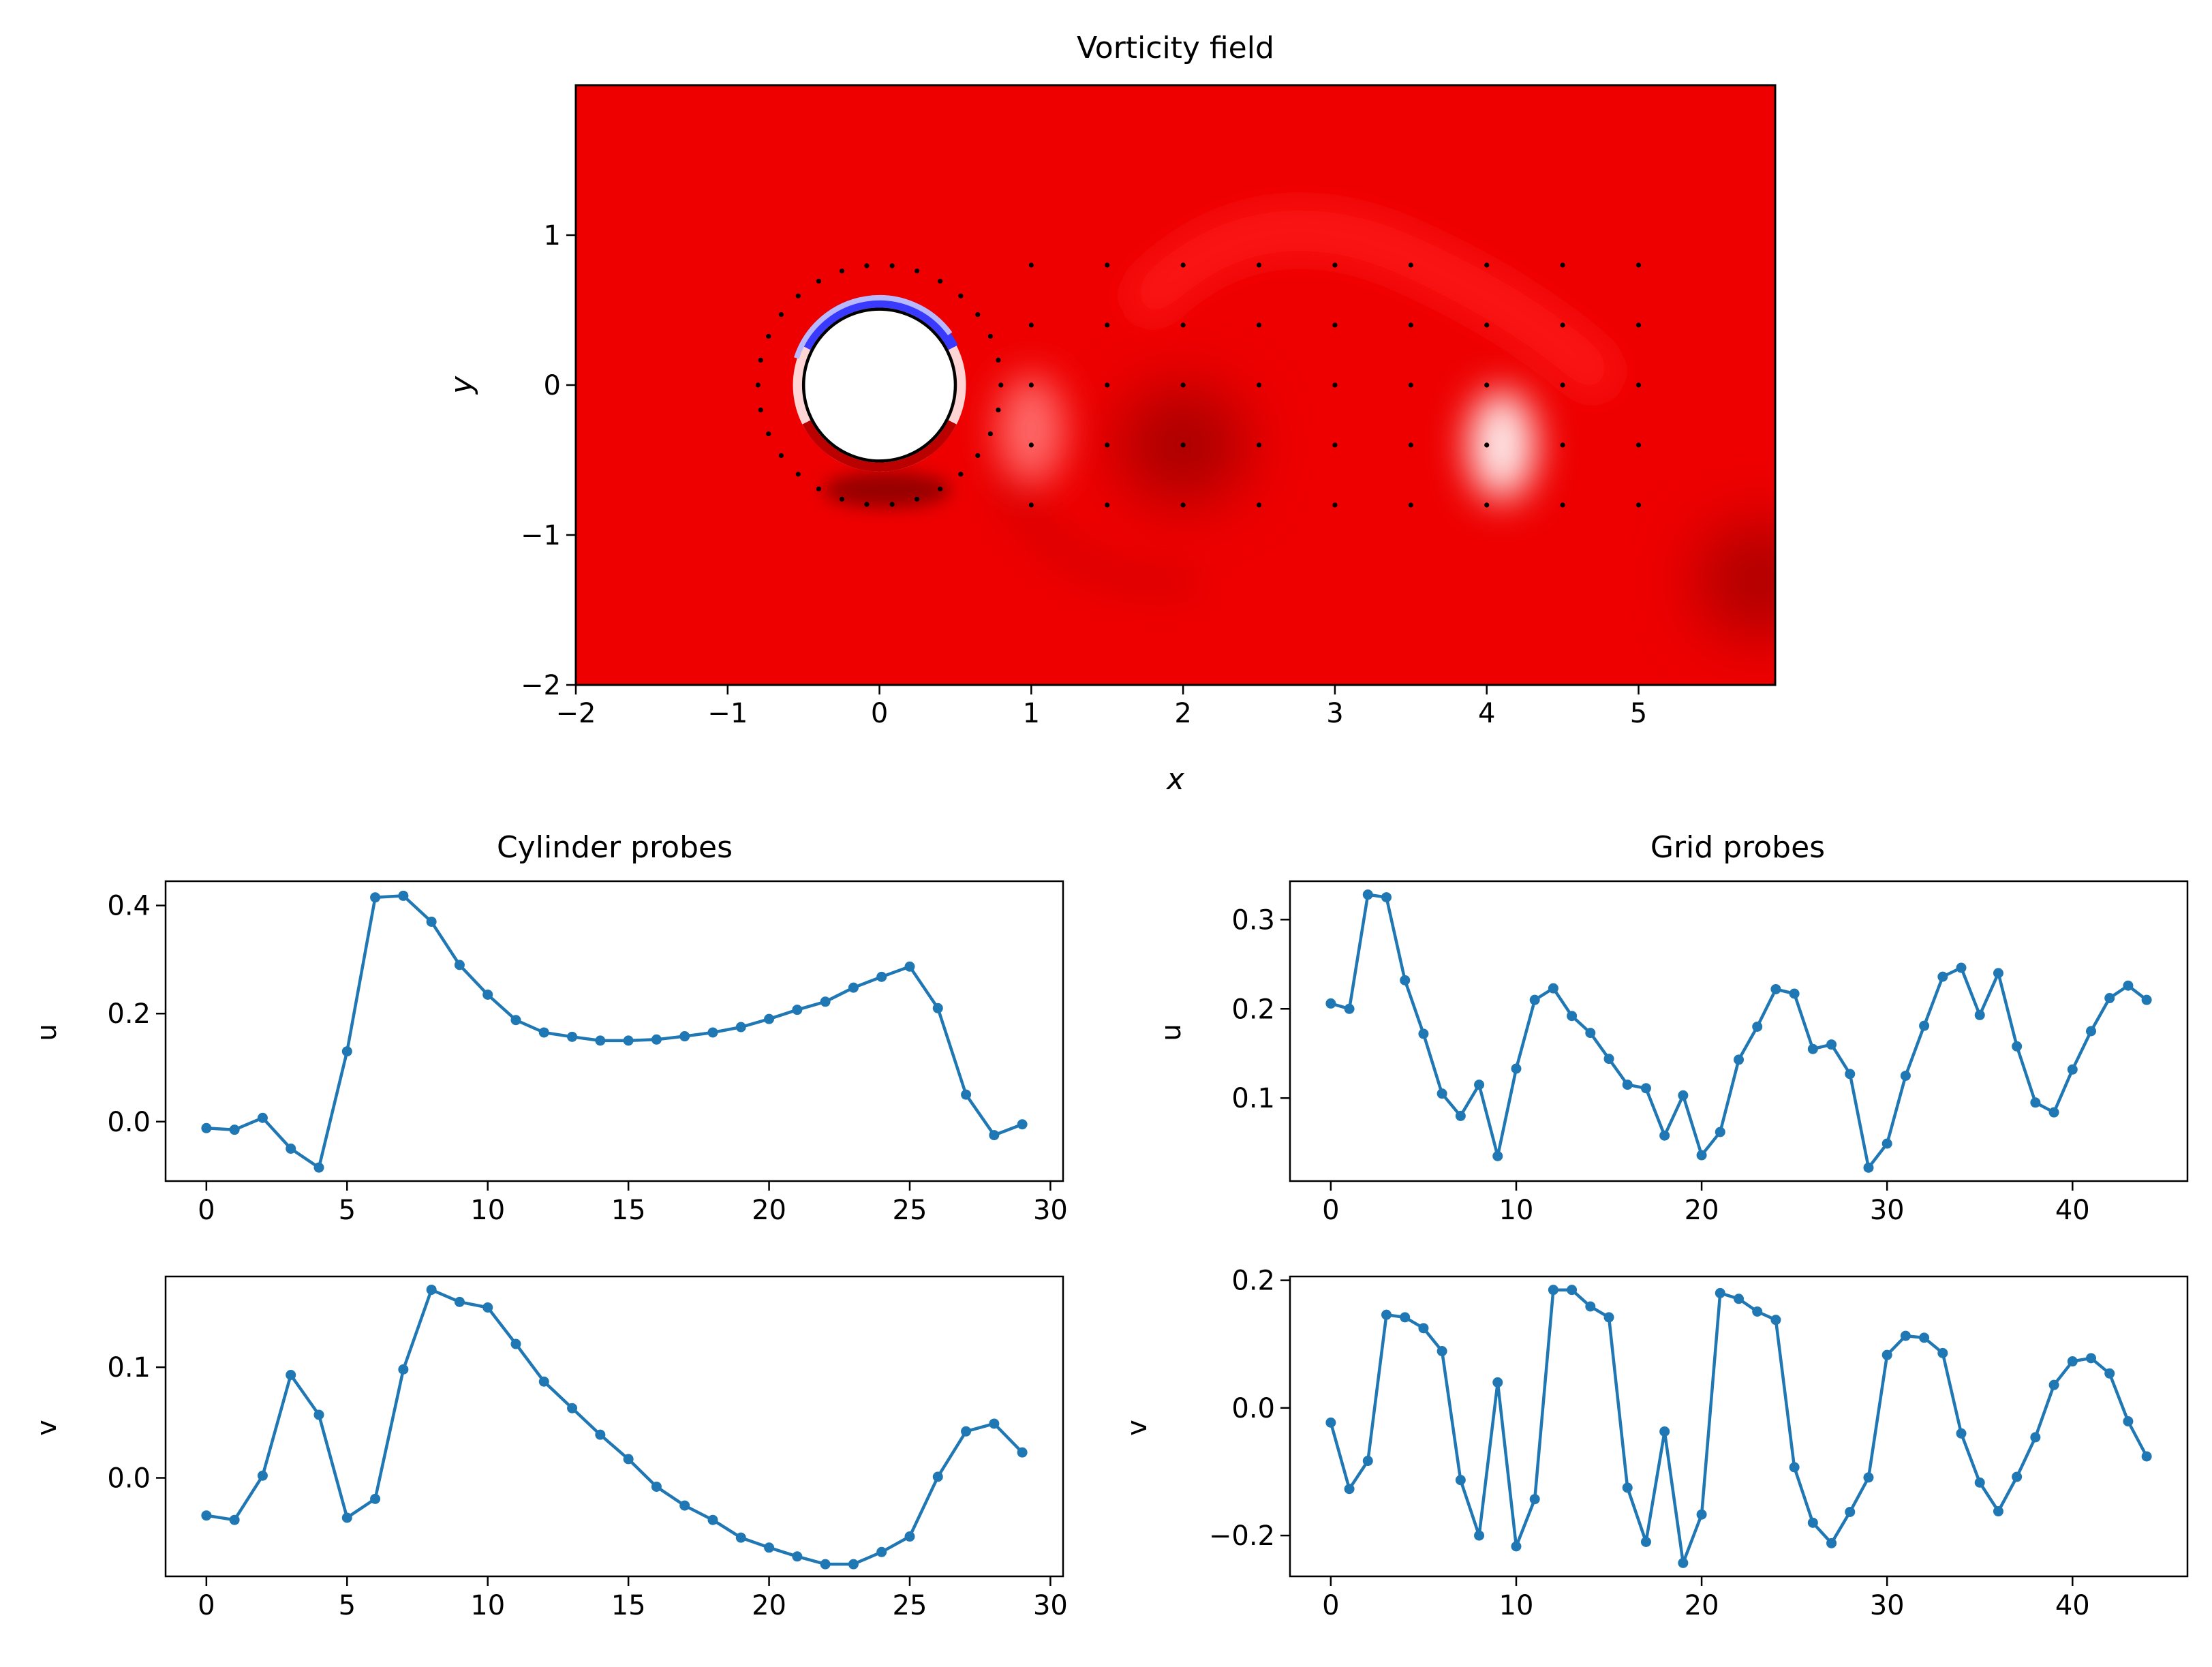  I want to click on x-tick-label: 0, so click(1330, 1605).